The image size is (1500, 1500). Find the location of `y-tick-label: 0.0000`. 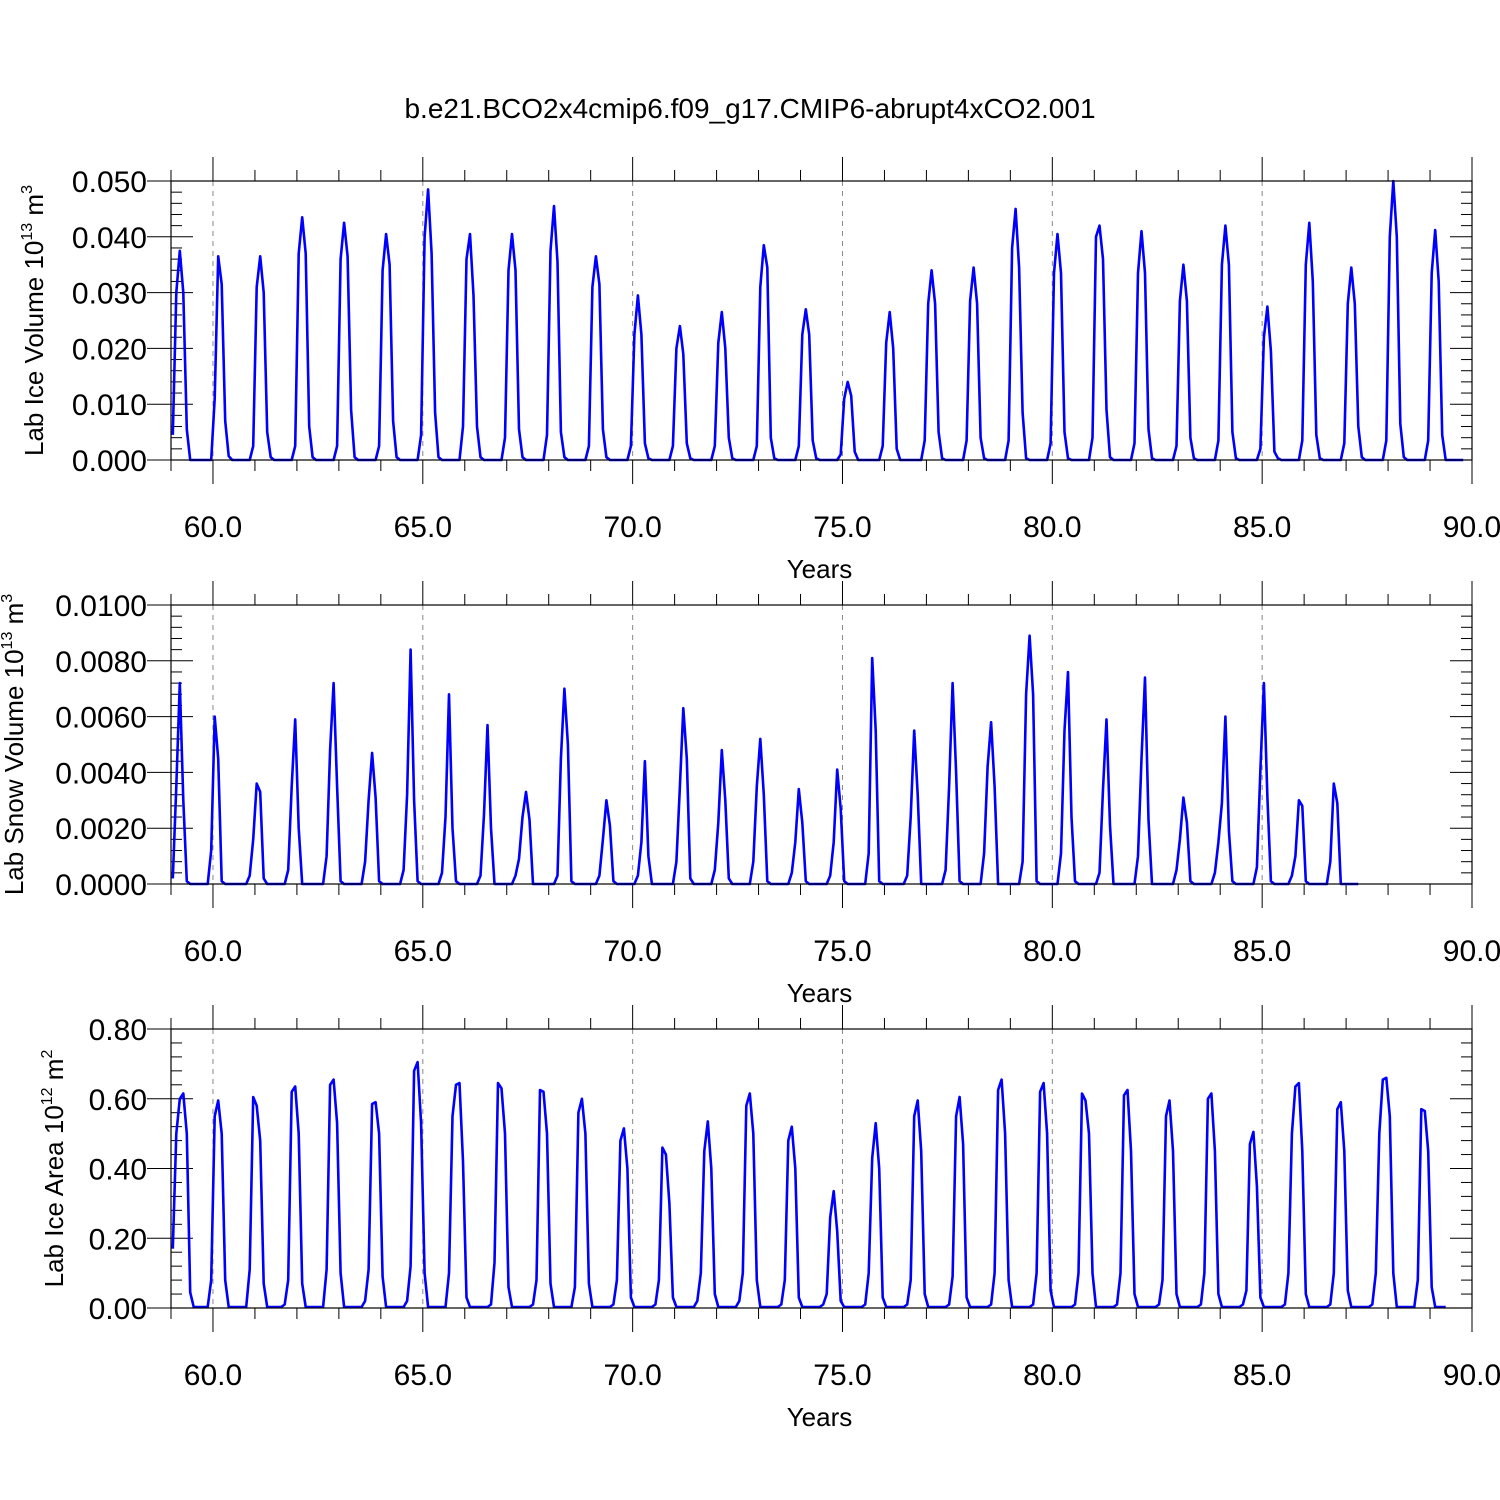

y-tick-label: 0.0000 is located at coordinates (101, 885).